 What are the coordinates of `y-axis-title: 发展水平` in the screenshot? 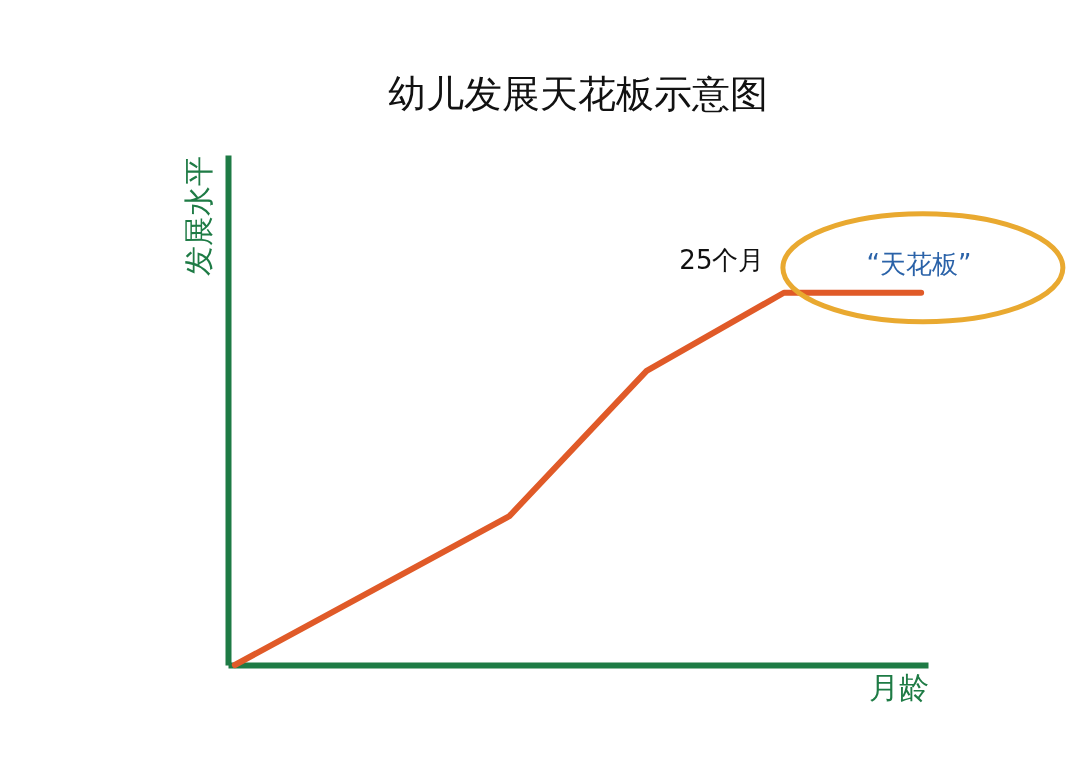 It's located at (198, 215).